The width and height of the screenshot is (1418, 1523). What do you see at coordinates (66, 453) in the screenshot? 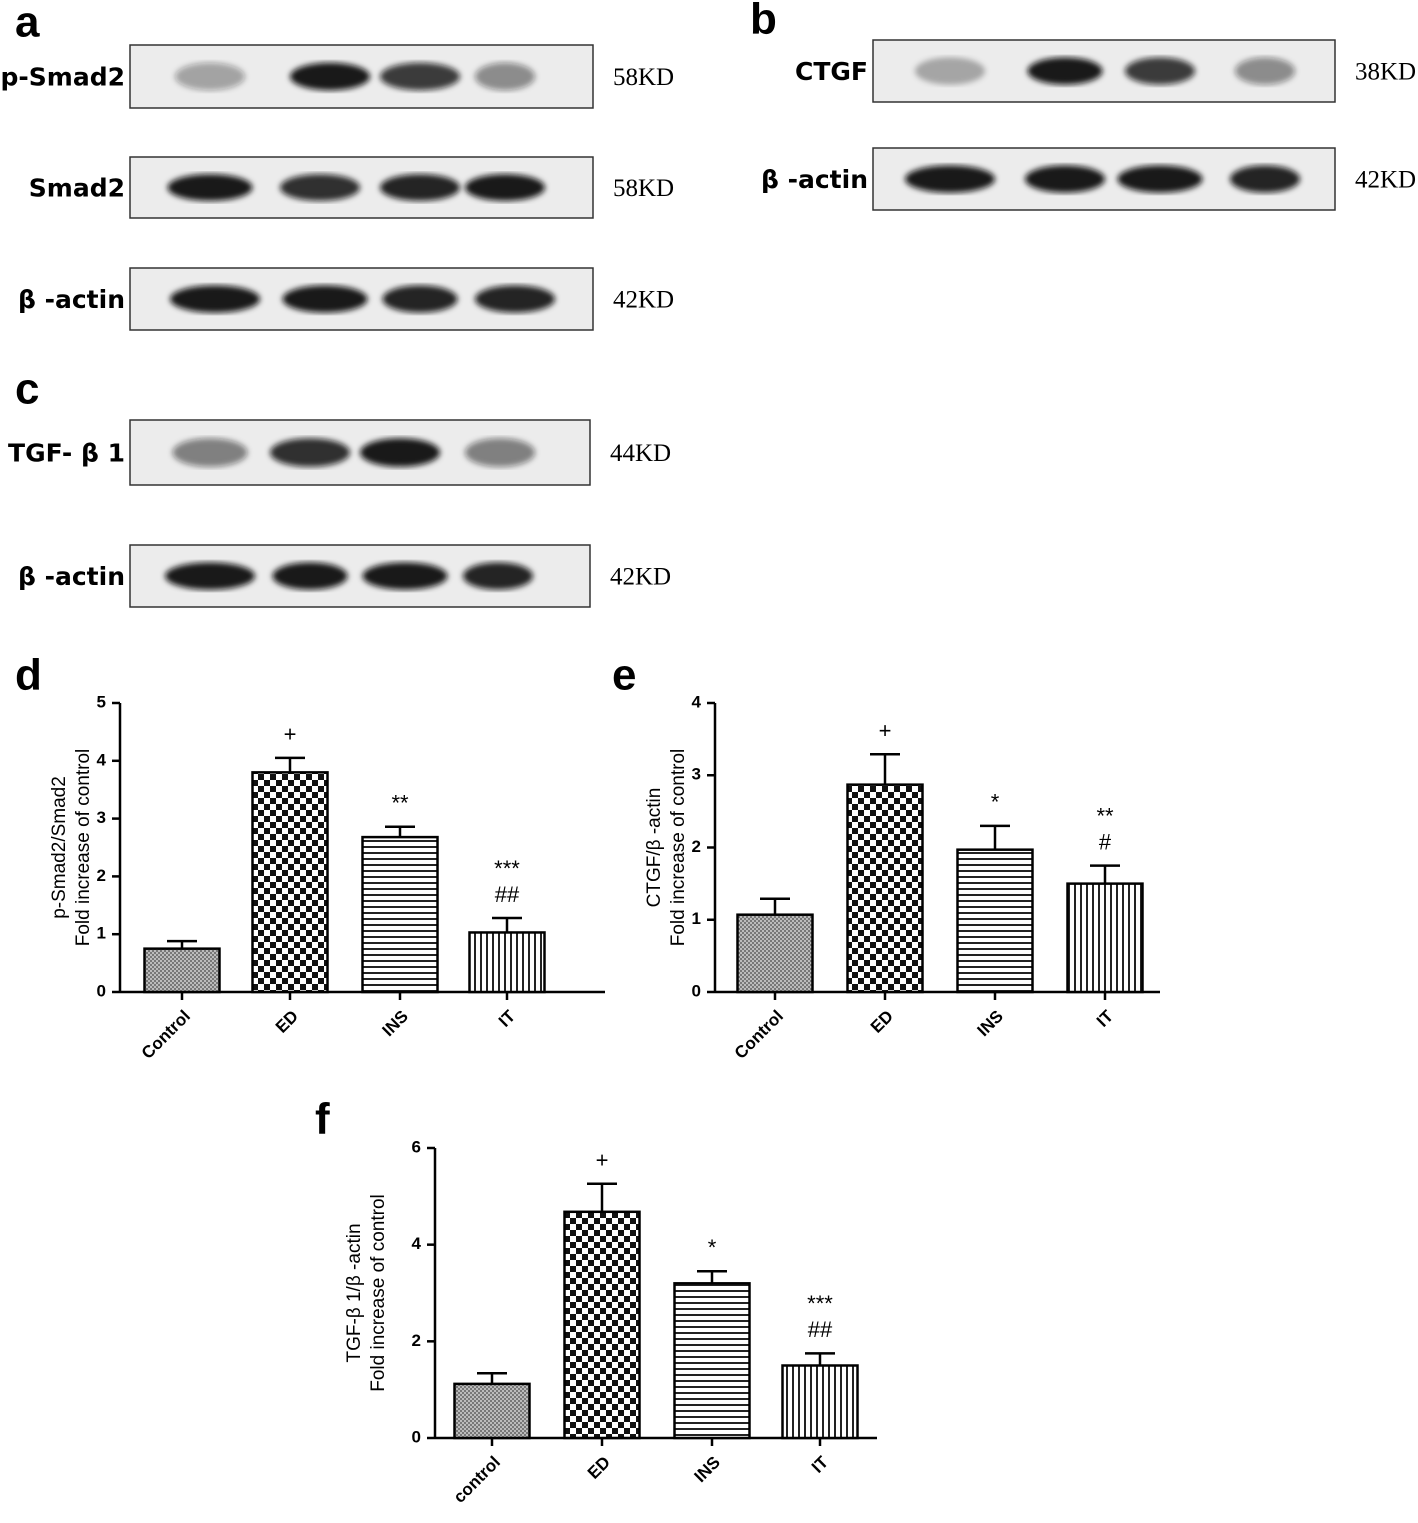
I see `blot-label: TGF- β 1` at bounding box center [66, 453].